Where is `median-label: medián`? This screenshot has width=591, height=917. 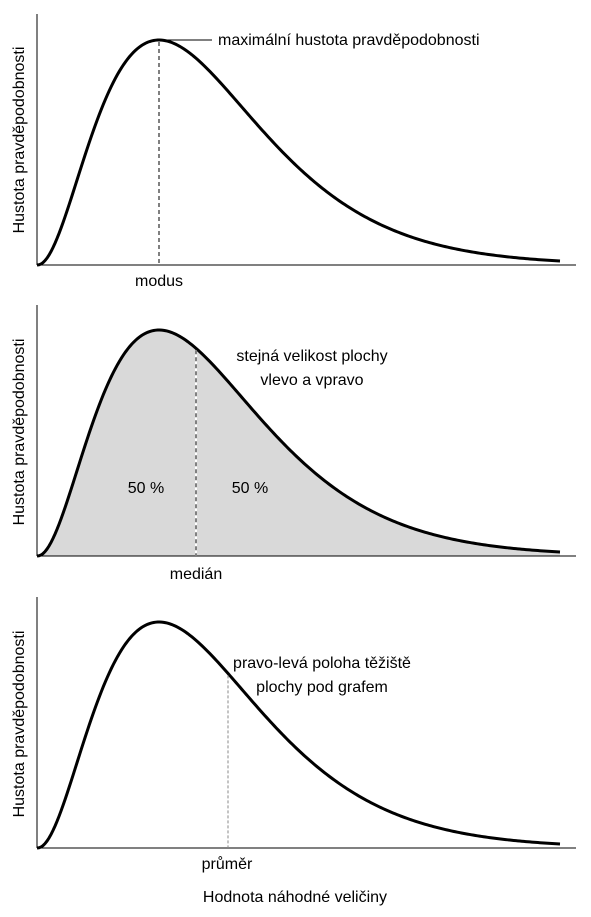 median-label: medián is located at coordinates (196, 574).